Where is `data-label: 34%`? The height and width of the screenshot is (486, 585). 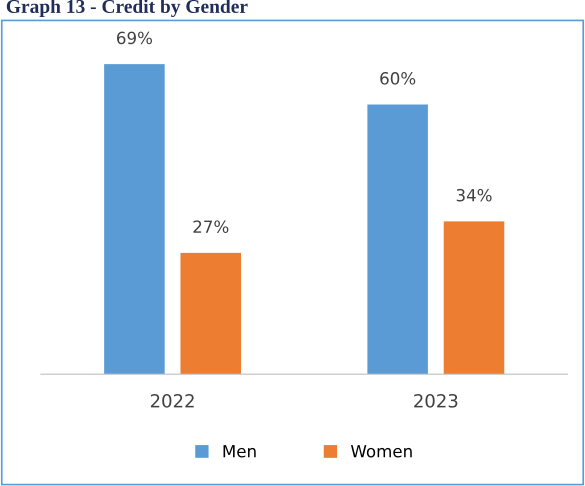
data-label: 34% is located at coordinates (474, 195).